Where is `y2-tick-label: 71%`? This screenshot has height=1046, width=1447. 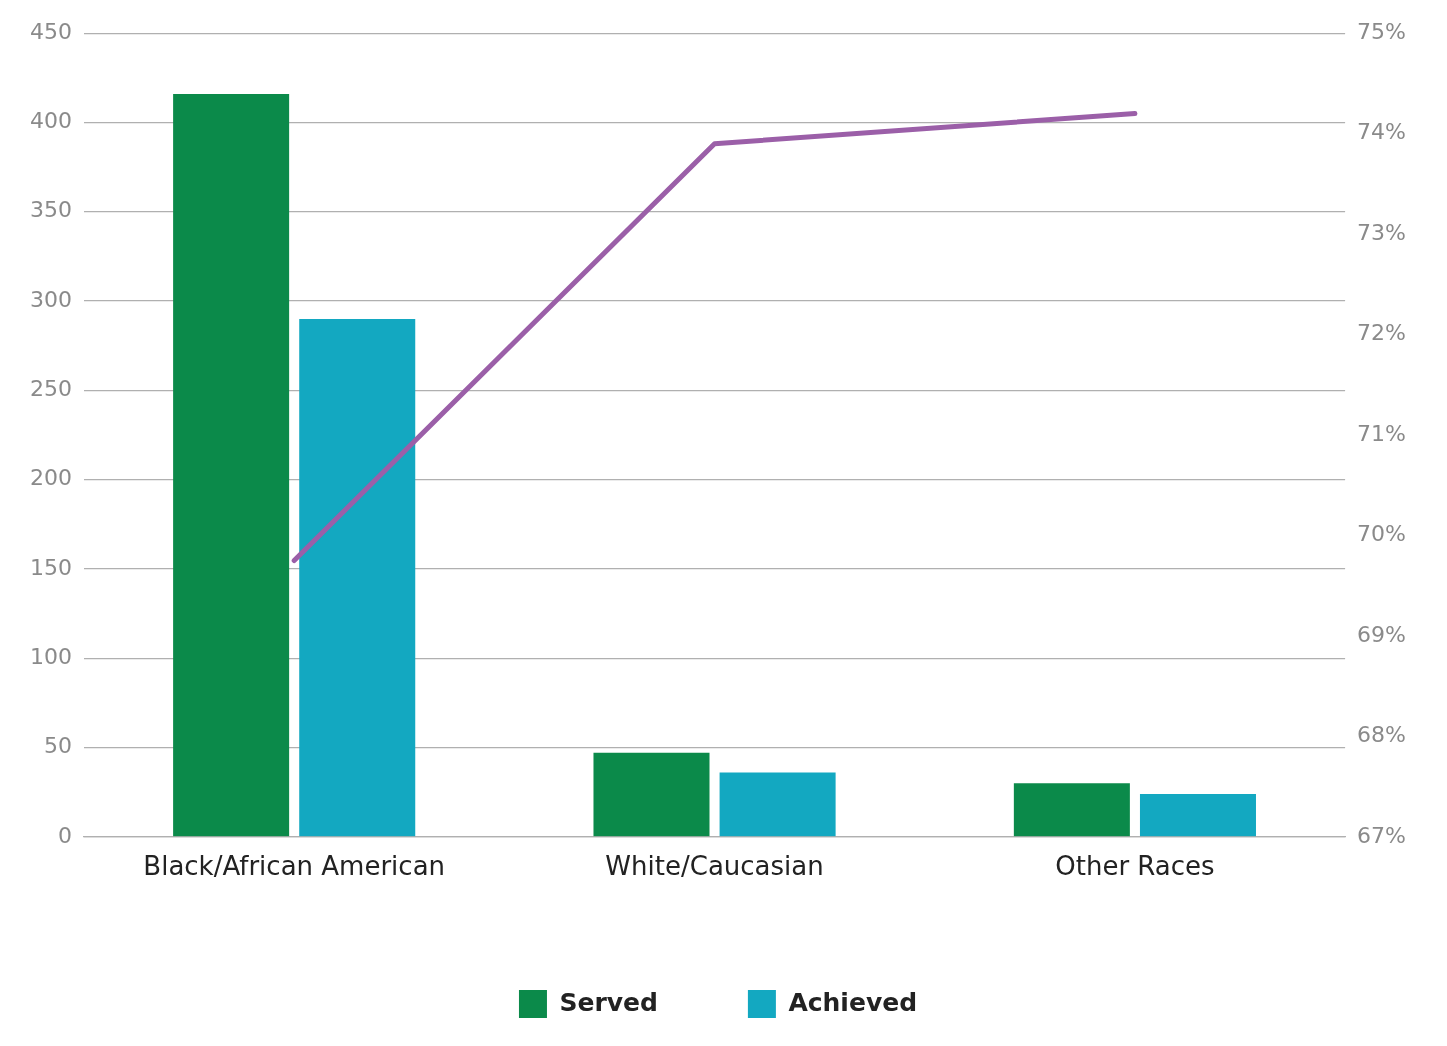 y2-tick-label: 71% is located at coordinates (1382, 433).